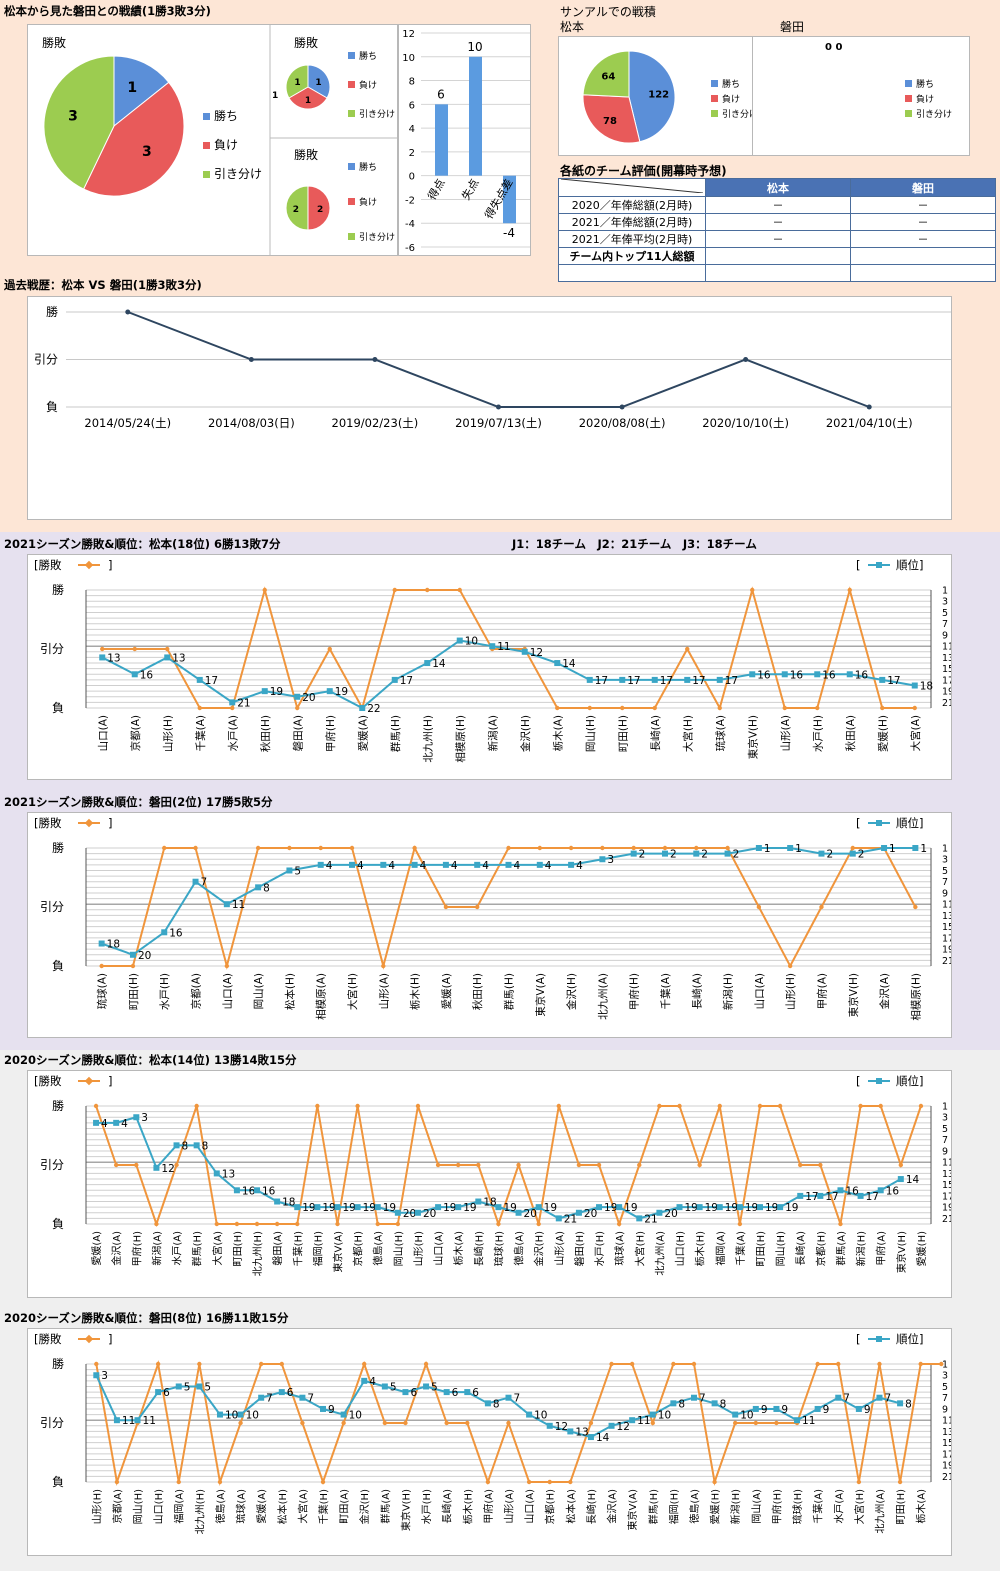 The height and width of the screenshot is (1571, 1000). What do you see at coordinates (330, 733) in the screenshot?
I see `match-label: 甲府(H)` at bounding box center [330, 733].